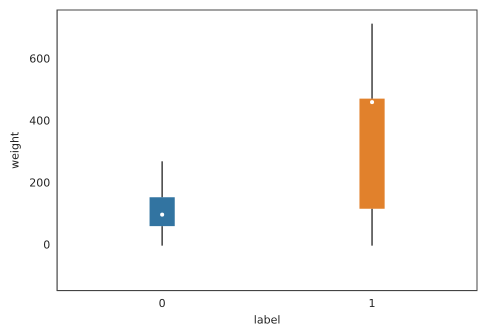  What do you see at coordinates (267, 319) in the screenshot?
I see `x-axis-title: label` at bounding box center [267, 319].